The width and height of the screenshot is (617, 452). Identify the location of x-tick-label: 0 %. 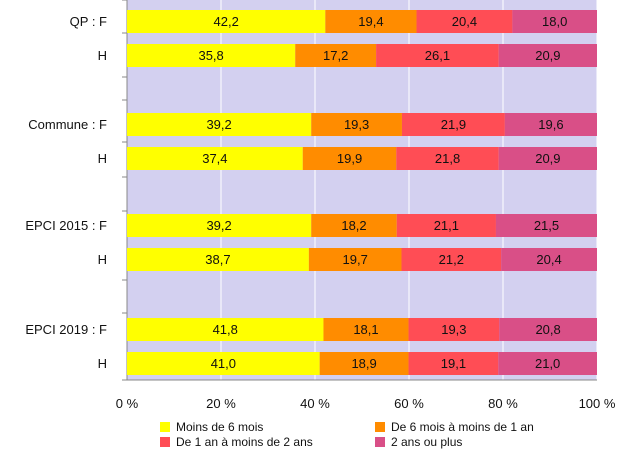
(127, 403).